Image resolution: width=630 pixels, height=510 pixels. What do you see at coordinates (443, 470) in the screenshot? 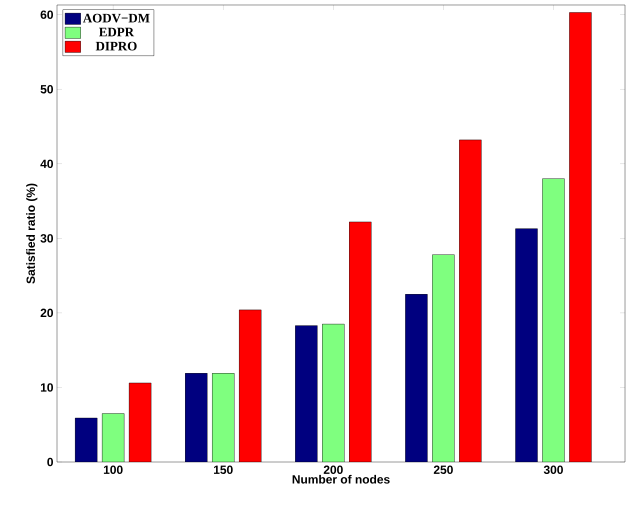
I see `x-tick-label: 250` at bounding box center [443, 470].